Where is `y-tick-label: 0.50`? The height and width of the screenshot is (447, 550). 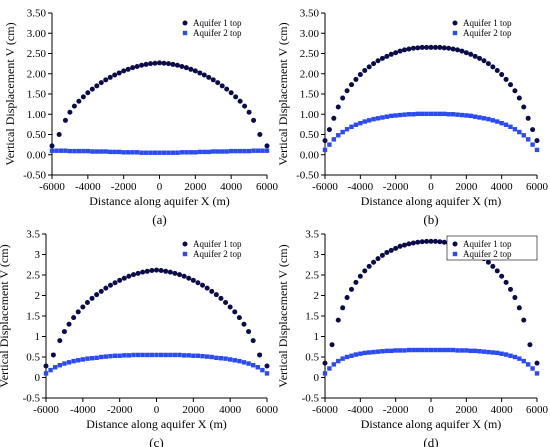
y-tick-label: 0.50 is located at coordinates (310, 135).